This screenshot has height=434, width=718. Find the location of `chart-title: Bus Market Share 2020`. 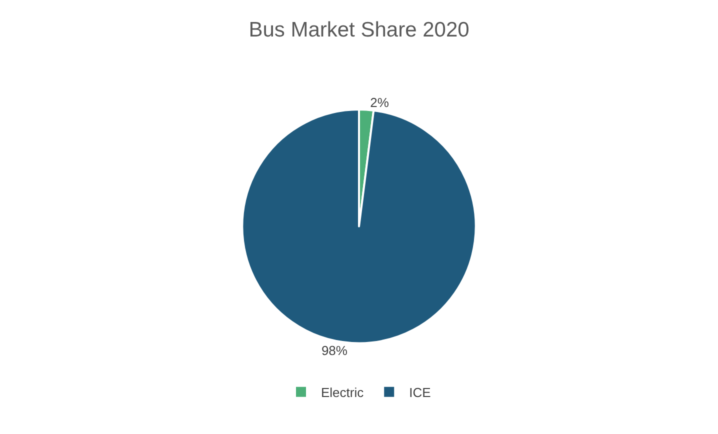

chart-title: Bus Market Share 2020 is located at coordinates (359, 30).